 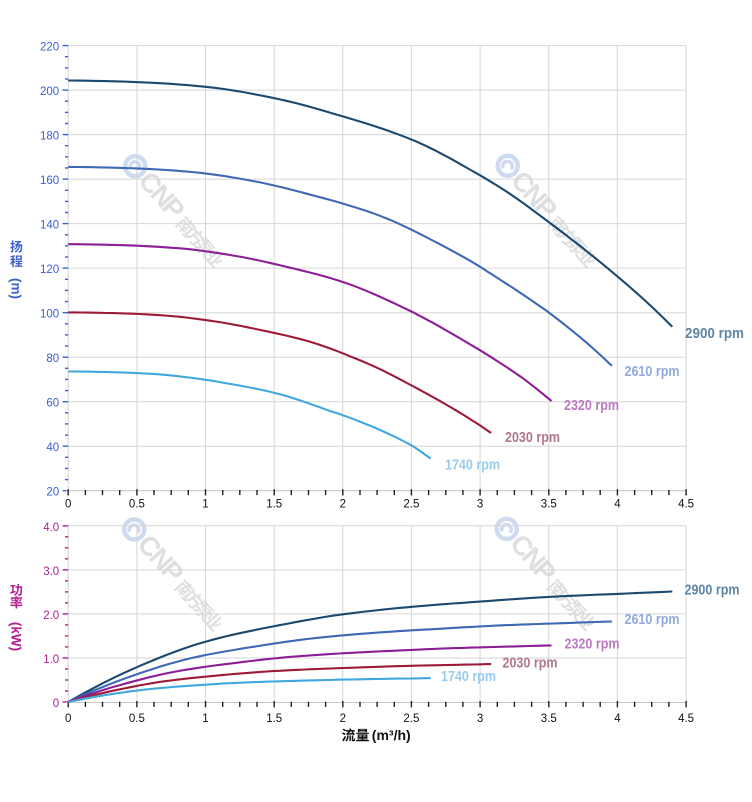 What do you see at coordinates (16, 636) in the screenshot?
I see `svg-text: (kW)` at bounding box center [16, 636].